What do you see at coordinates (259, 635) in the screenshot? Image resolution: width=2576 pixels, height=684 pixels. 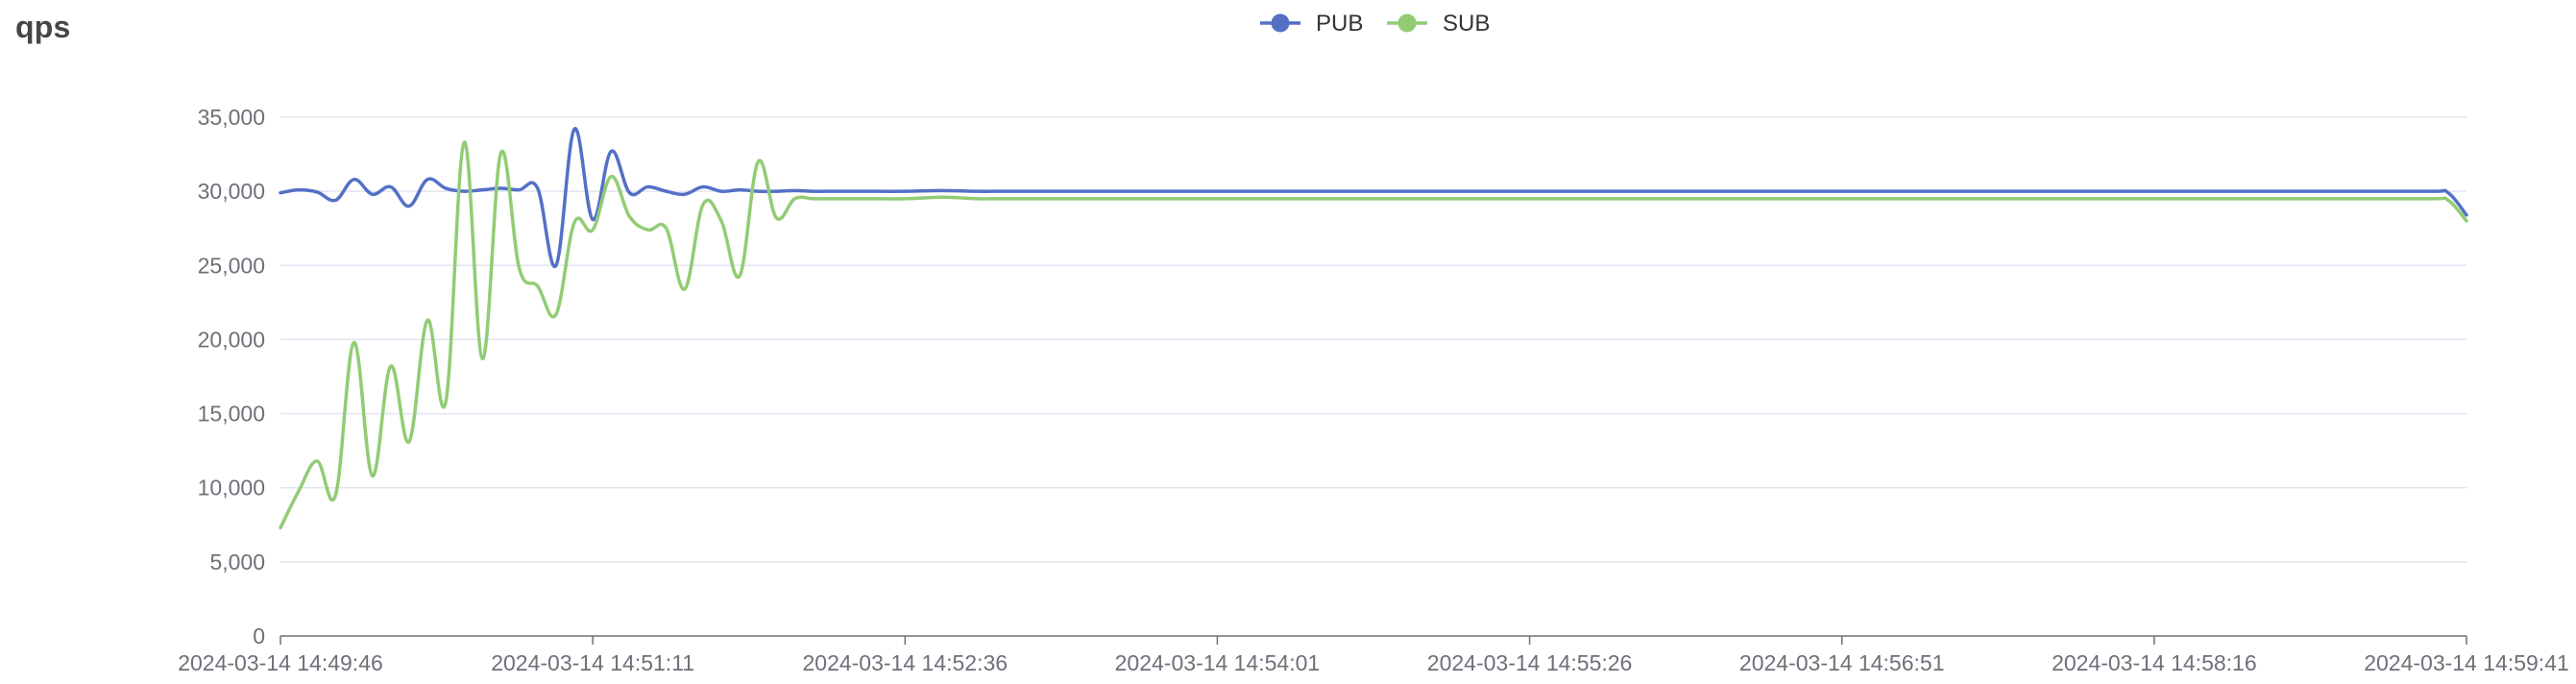 I see `y-tick-label: 0` at bounding box center [259, 635].